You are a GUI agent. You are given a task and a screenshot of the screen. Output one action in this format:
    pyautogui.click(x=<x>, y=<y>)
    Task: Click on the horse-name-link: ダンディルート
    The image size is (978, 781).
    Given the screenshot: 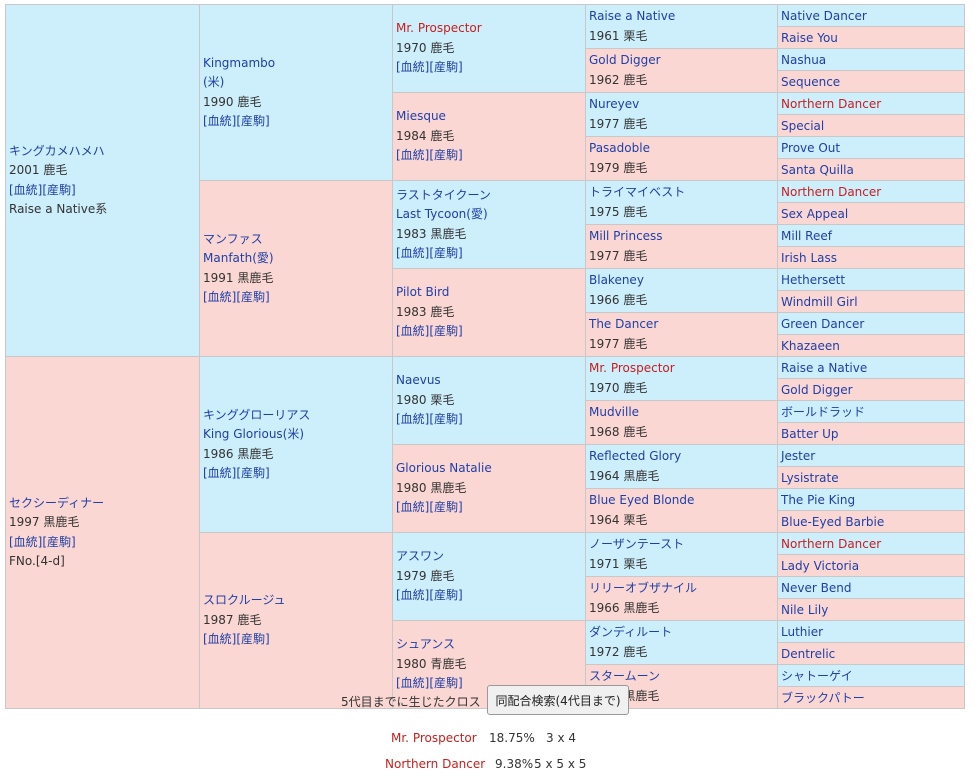 What is the action you would take?
    pyautogui.click(x=631, y=632)
    